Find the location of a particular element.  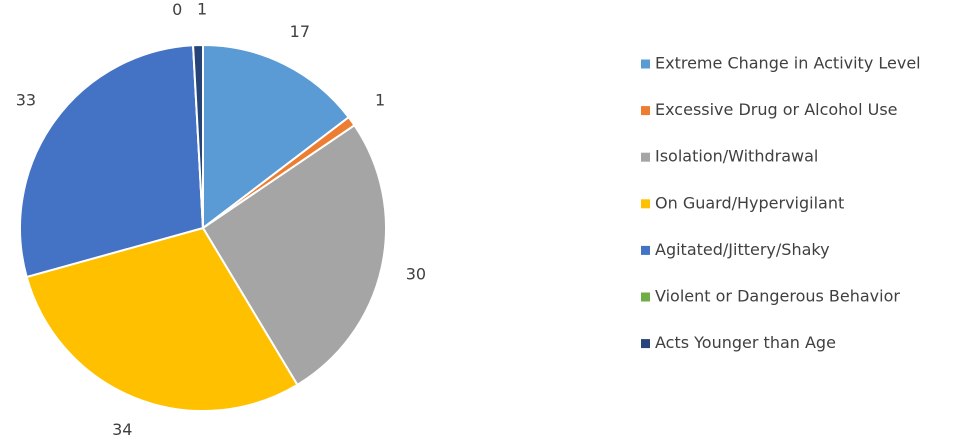

legend-label: Excessive Drug or Alcohol Use is located at coordinates (776, 109).